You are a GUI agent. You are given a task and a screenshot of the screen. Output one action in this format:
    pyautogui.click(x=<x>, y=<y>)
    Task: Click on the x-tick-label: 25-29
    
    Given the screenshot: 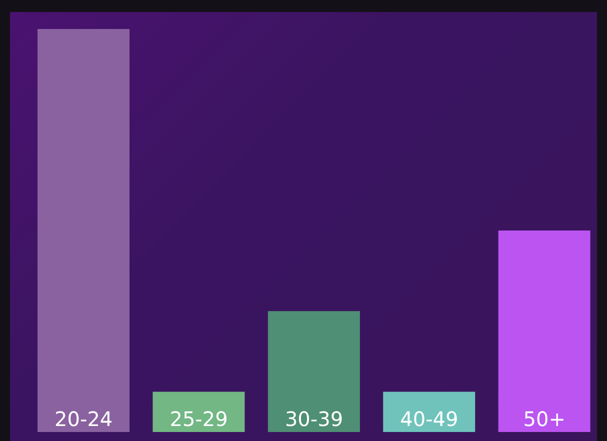 What is the action you would take?
    pyautogui.click(x=199, y=419)
    